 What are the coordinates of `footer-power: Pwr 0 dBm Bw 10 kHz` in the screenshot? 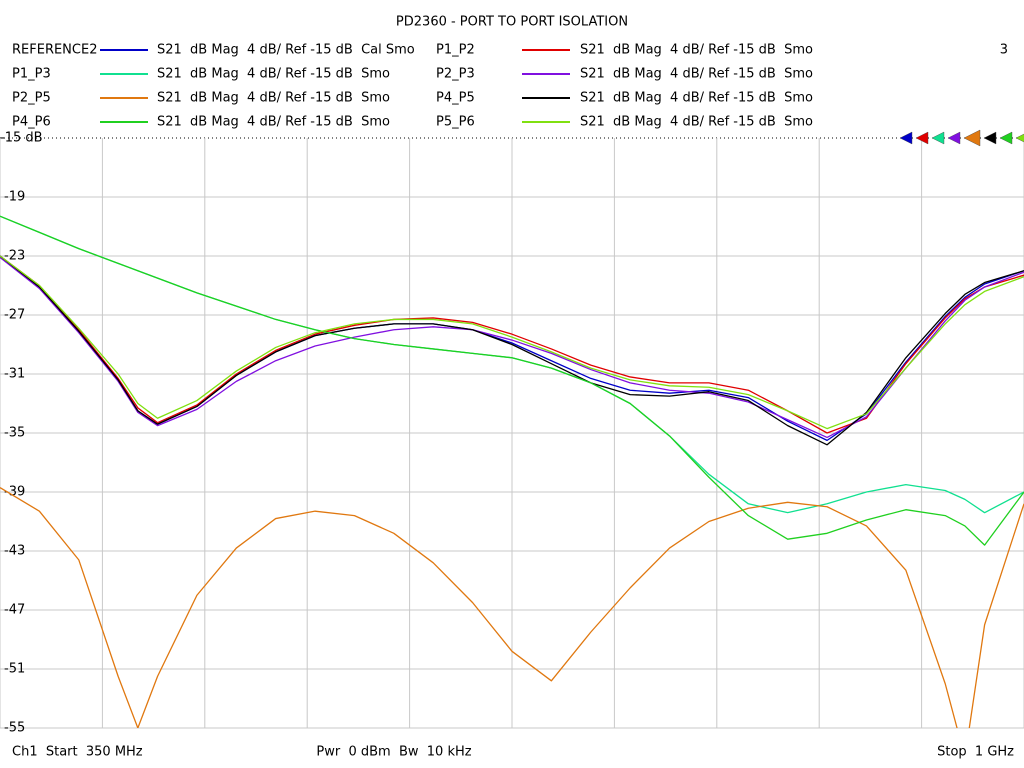 It's located at (393, 752).